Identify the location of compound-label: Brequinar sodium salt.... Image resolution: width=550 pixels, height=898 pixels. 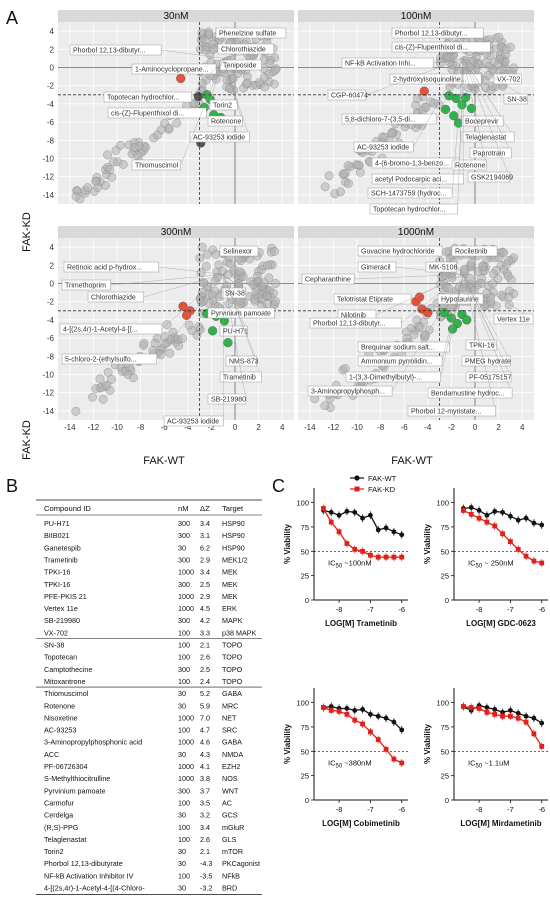
(398, 348).